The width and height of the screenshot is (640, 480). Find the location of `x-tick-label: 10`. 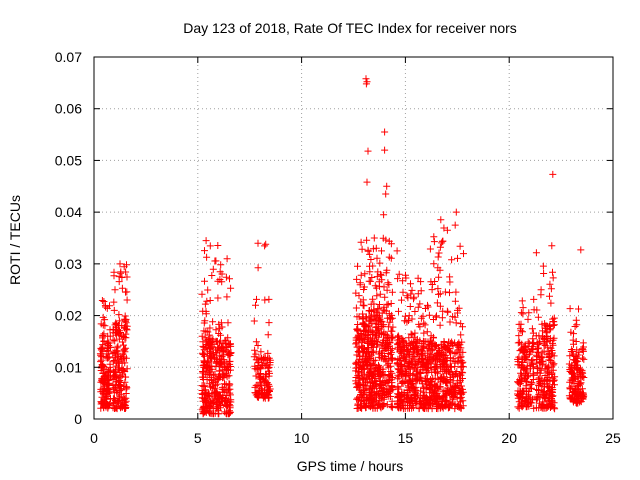

x-tick-label: 10 is located at coordinates (302, 438).